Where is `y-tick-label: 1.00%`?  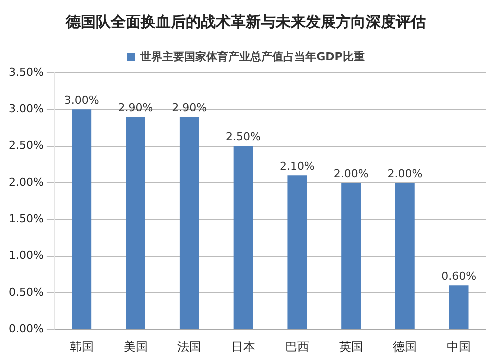 y-tick-label: 1.00% is located at coordinates (26, 255).